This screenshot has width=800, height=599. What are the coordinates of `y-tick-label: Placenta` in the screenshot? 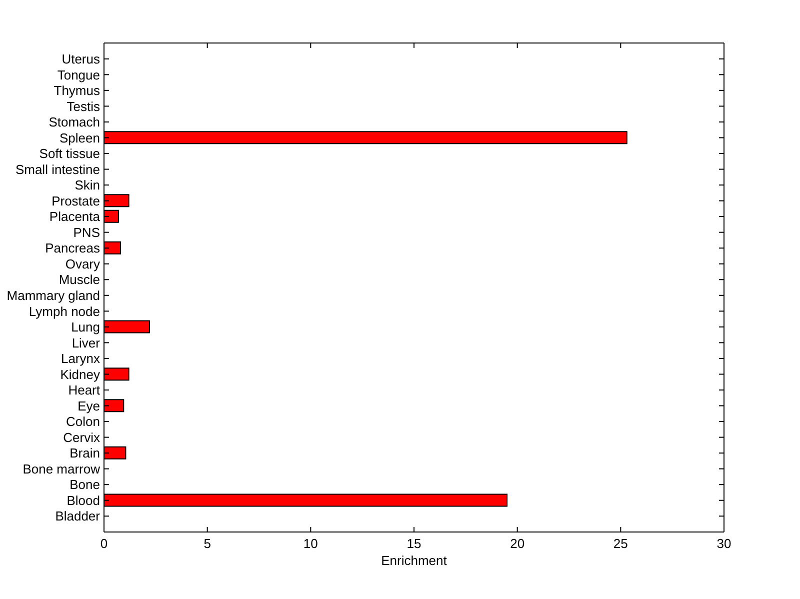 It's located at (75, 216).